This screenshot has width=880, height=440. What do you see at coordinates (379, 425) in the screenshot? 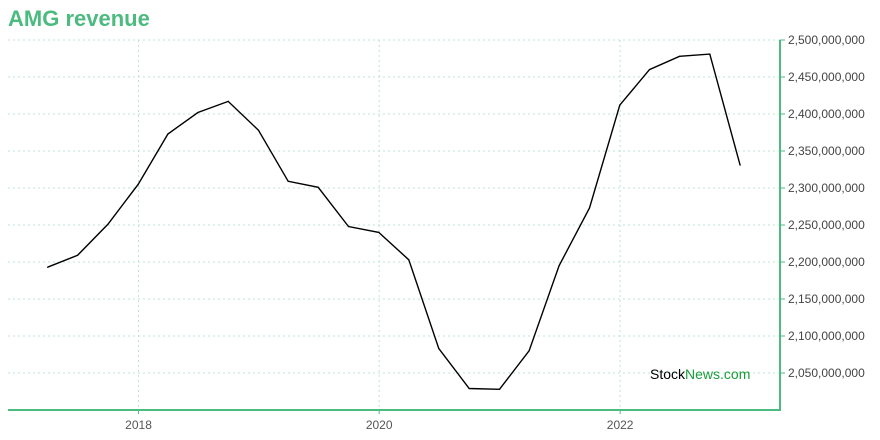
I see `x-tick-label: 2020` at bounding box center [379, 425].